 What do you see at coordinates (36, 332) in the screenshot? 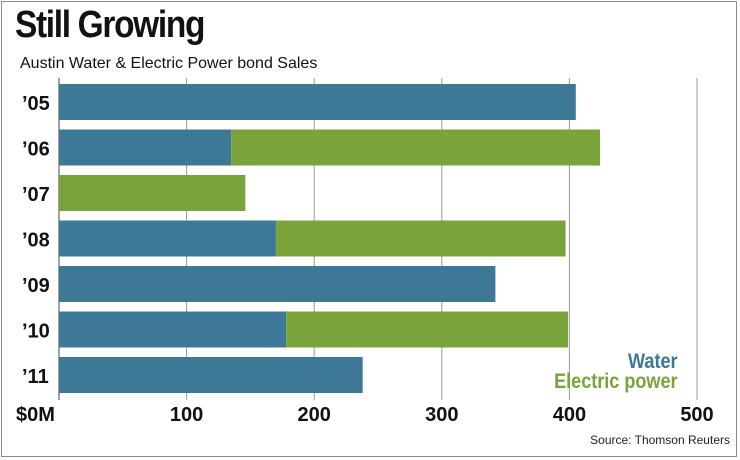
I see `category-label-5: ’10` at bounding box center [36, 332].